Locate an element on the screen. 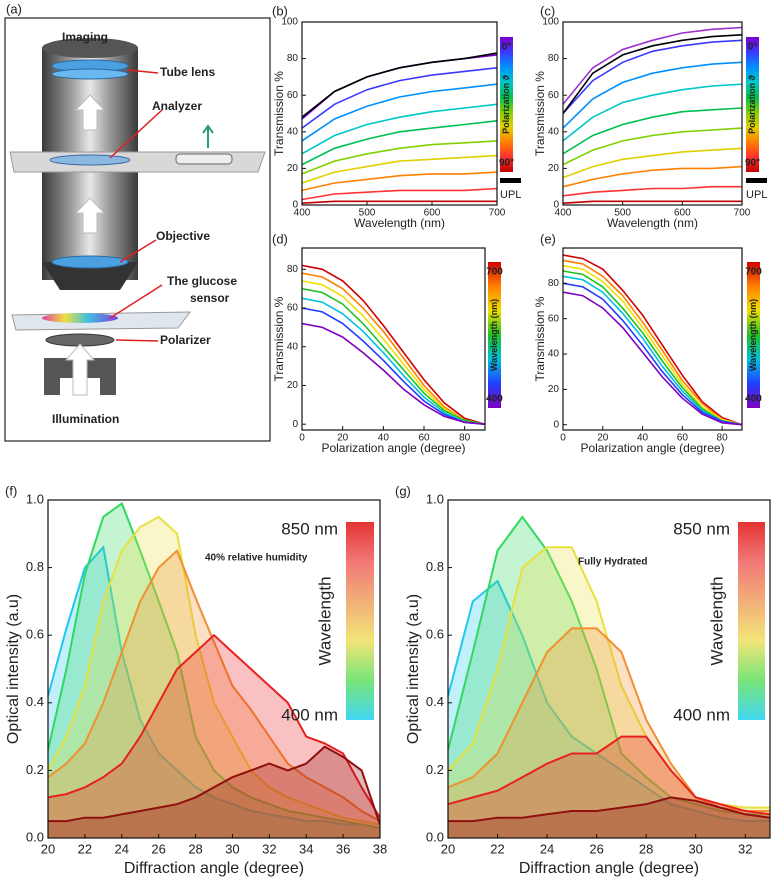 The image size is (775, 881). colorbar-title: Wavelength is located at coordinates (324, 620).